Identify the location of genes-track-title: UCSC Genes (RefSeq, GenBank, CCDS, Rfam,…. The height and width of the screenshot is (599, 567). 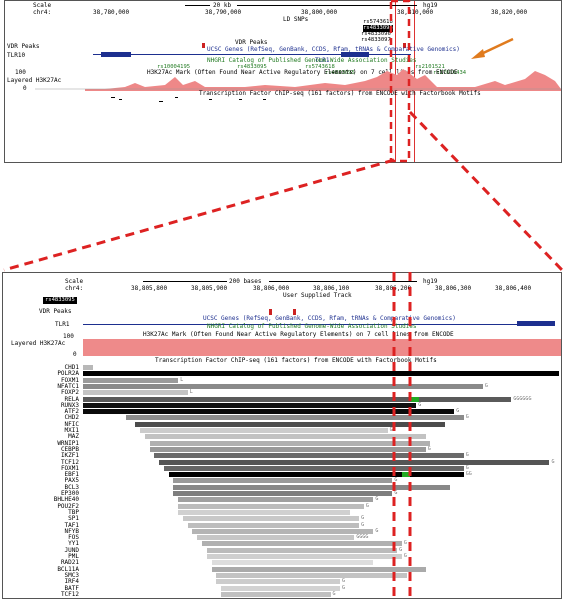
(329, 318).